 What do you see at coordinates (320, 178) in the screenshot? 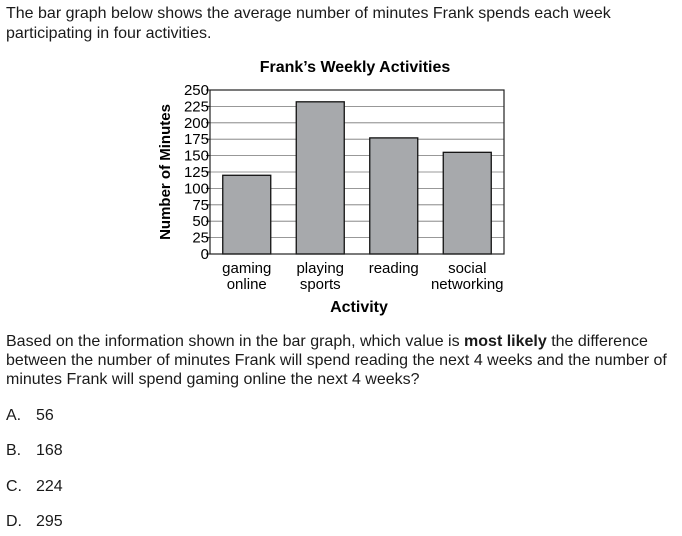
I see `bar-playing-sports` at bounding box center [320, 178].